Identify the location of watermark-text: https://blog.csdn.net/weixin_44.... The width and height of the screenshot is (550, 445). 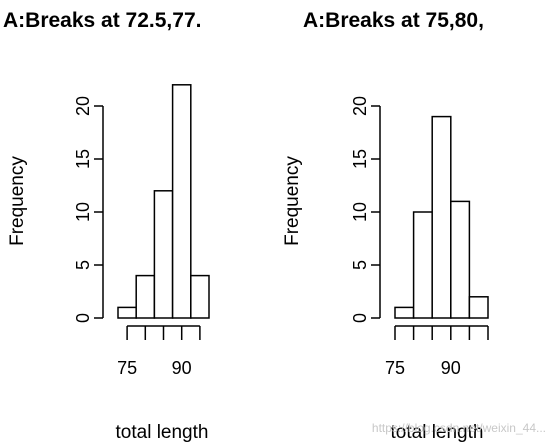
(459, 428).